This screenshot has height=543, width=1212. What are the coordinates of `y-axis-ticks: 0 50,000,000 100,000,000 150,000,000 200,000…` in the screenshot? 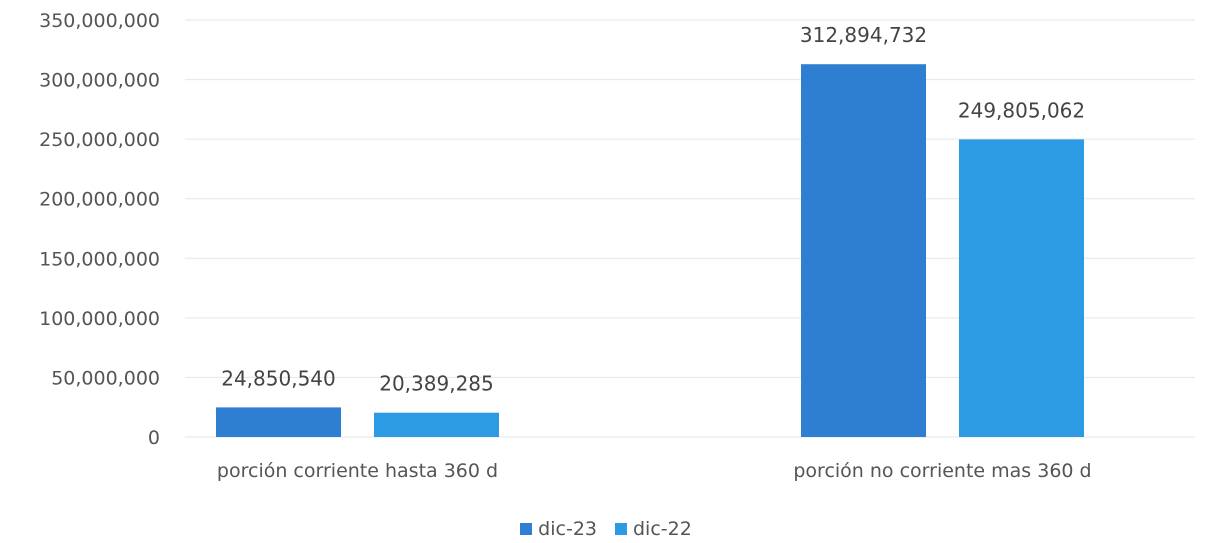 It's located at (99, 229).